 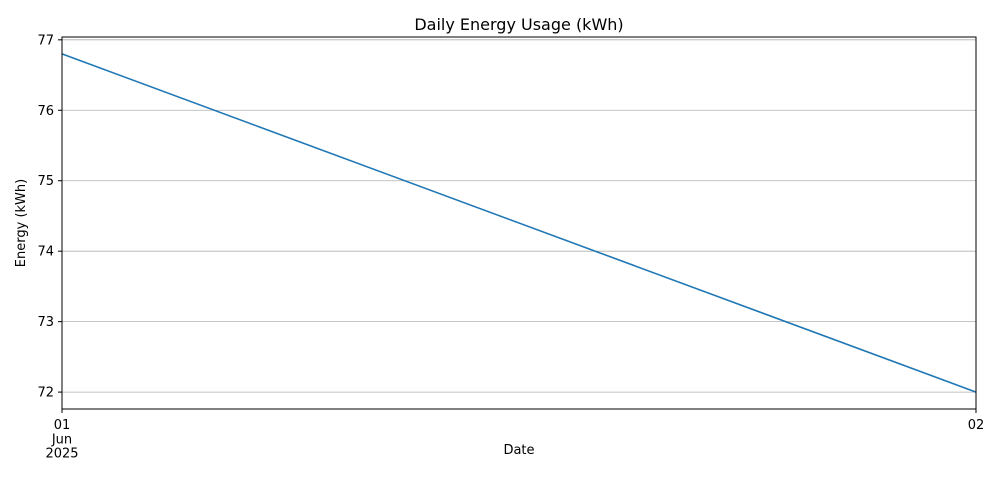 I want to click on x-tick-label-line: 01, so click(x=62, y=425).